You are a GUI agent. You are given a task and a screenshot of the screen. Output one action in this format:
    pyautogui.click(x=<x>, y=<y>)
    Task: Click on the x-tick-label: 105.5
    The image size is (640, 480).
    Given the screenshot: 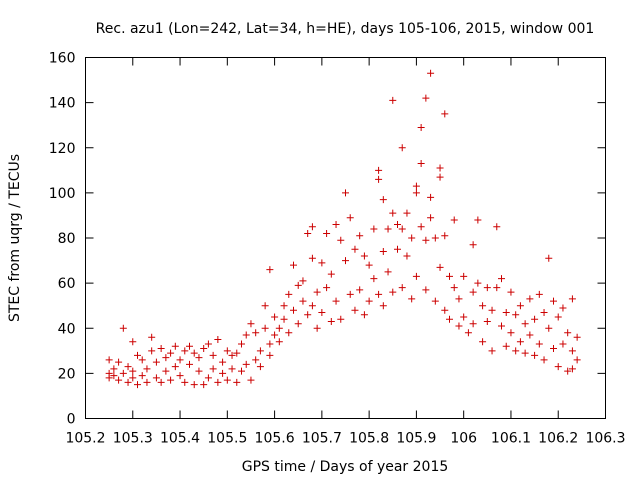 What is the action you would take?
    pyautogui.click(x=227, y=439)
    